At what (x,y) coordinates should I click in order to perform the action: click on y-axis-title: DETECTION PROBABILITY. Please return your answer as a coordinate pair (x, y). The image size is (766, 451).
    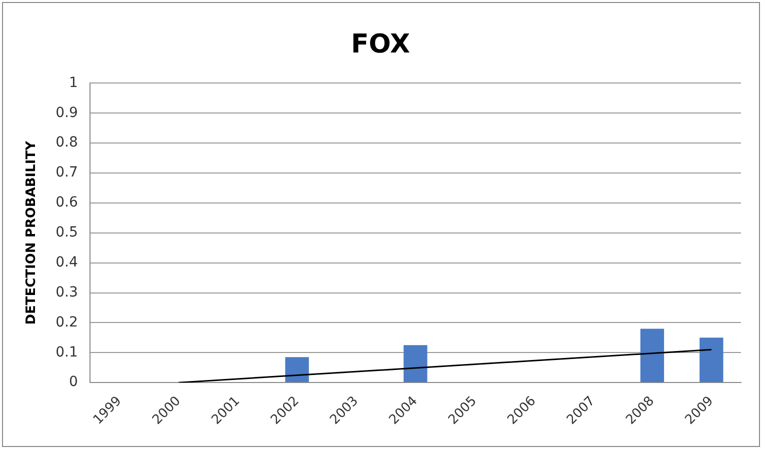
    Looking at the image, I should click on (32, 232).